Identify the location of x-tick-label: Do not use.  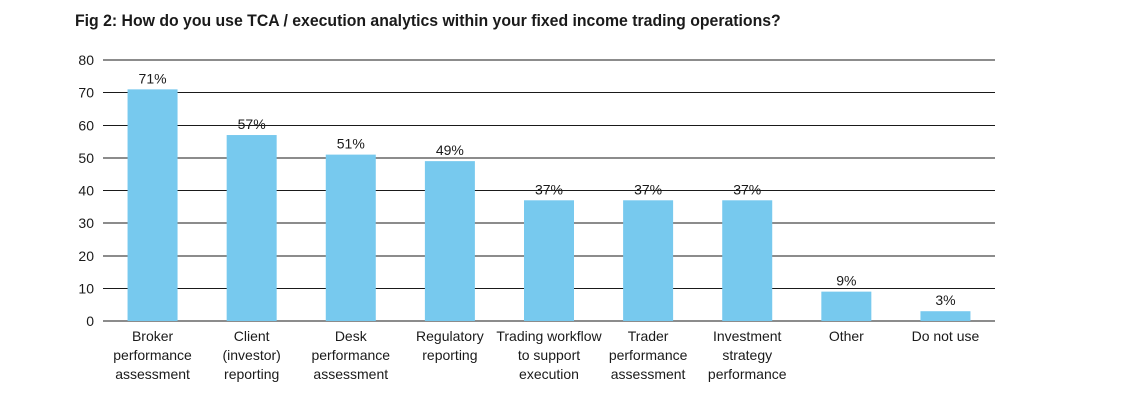
(946, 336).